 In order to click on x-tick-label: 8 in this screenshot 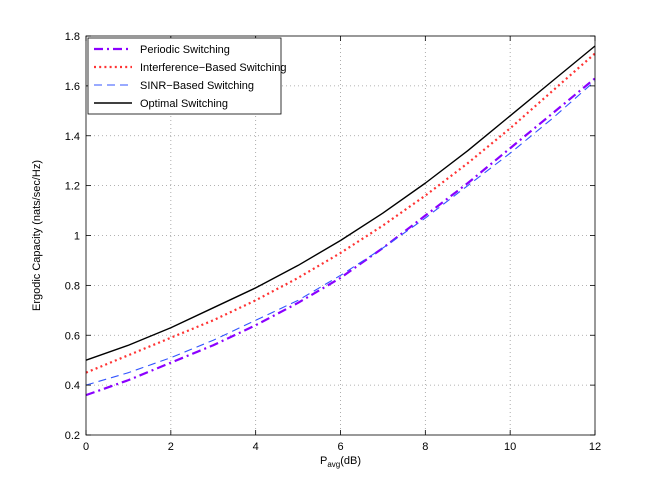, I will do `click(425, 447)`.